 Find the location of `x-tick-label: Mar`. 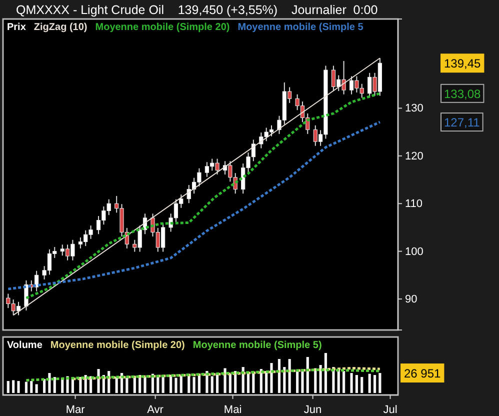

x-tick-label: Mar is located at coordinates (76, 410).